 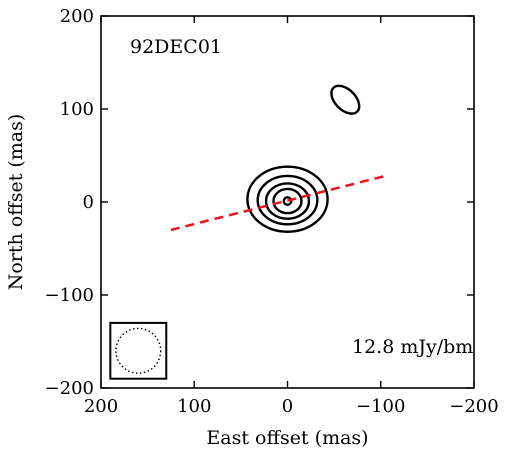 What do you see at coordinates (101, 406) in the screenshot?
I see `x-tick-label: 200` at bounding box center [101, 406].